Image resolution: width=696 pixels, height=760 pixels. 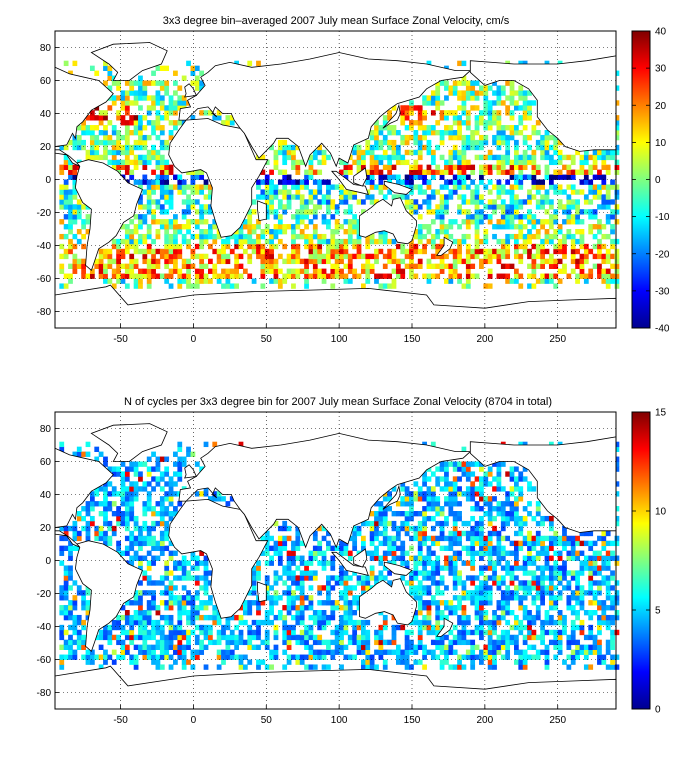 What do you see at coordinates (557, 720) in the screenshot?
I see `cycles-x-tick-label: 250` at bounding box center [557, 720].